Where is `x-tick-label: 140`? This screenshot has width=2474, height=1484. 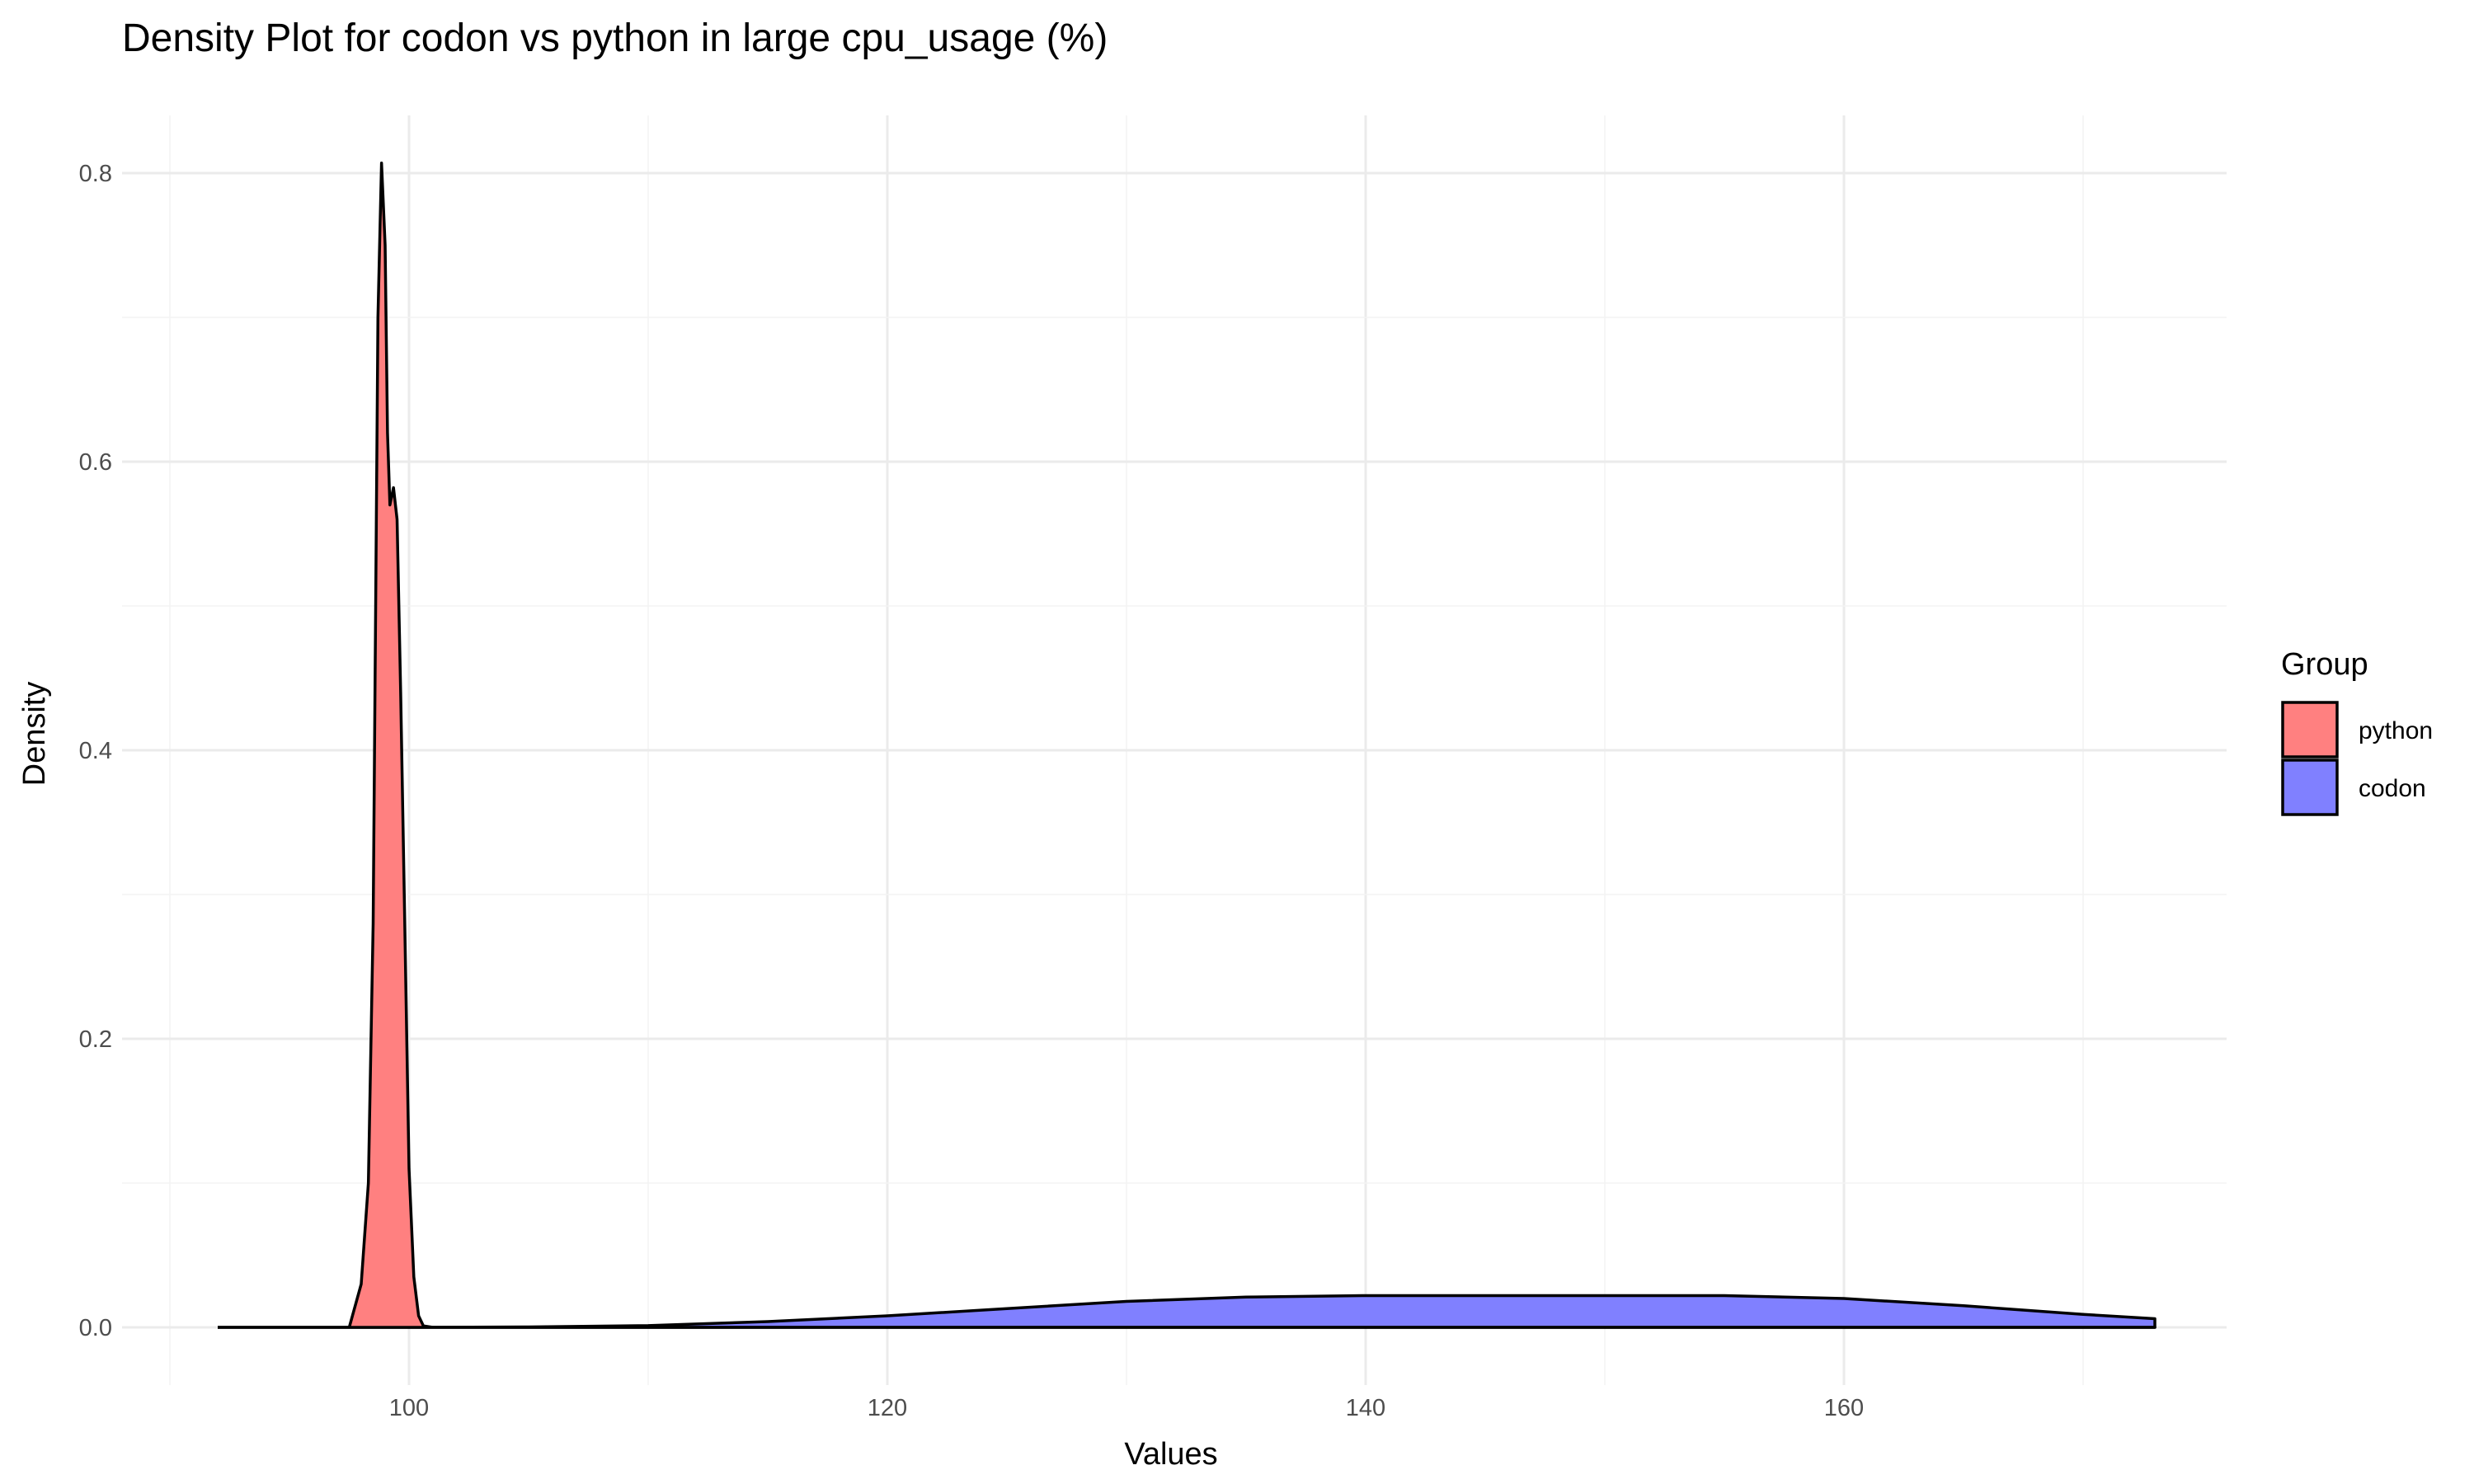
x-tick-label: 140 is located at coordinates (1365, 1408).